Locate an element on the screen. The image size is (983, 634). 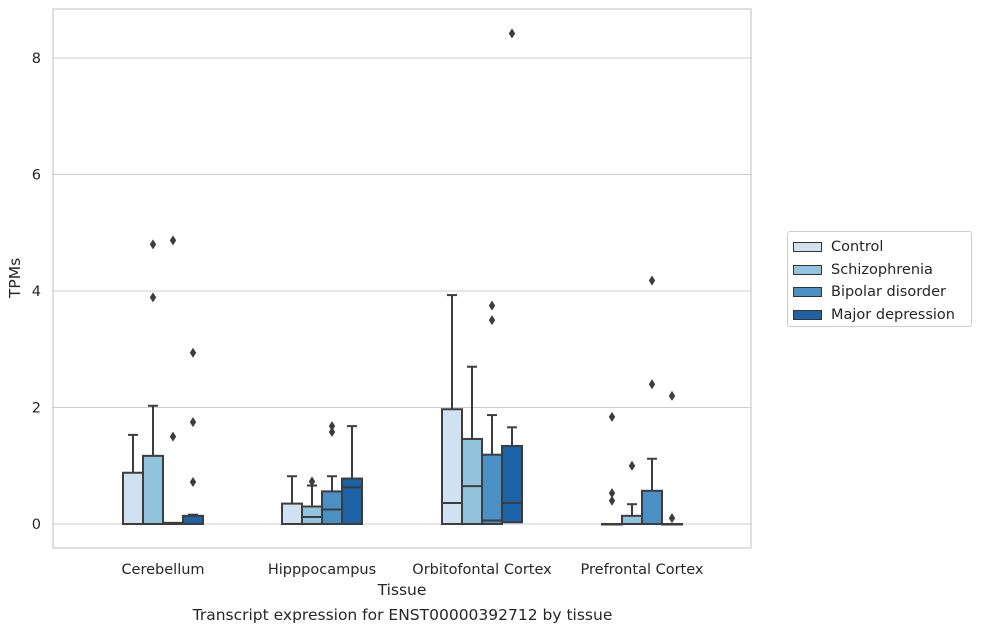
legend-label: Bipolar disorder is located at coordinates (888, 292).